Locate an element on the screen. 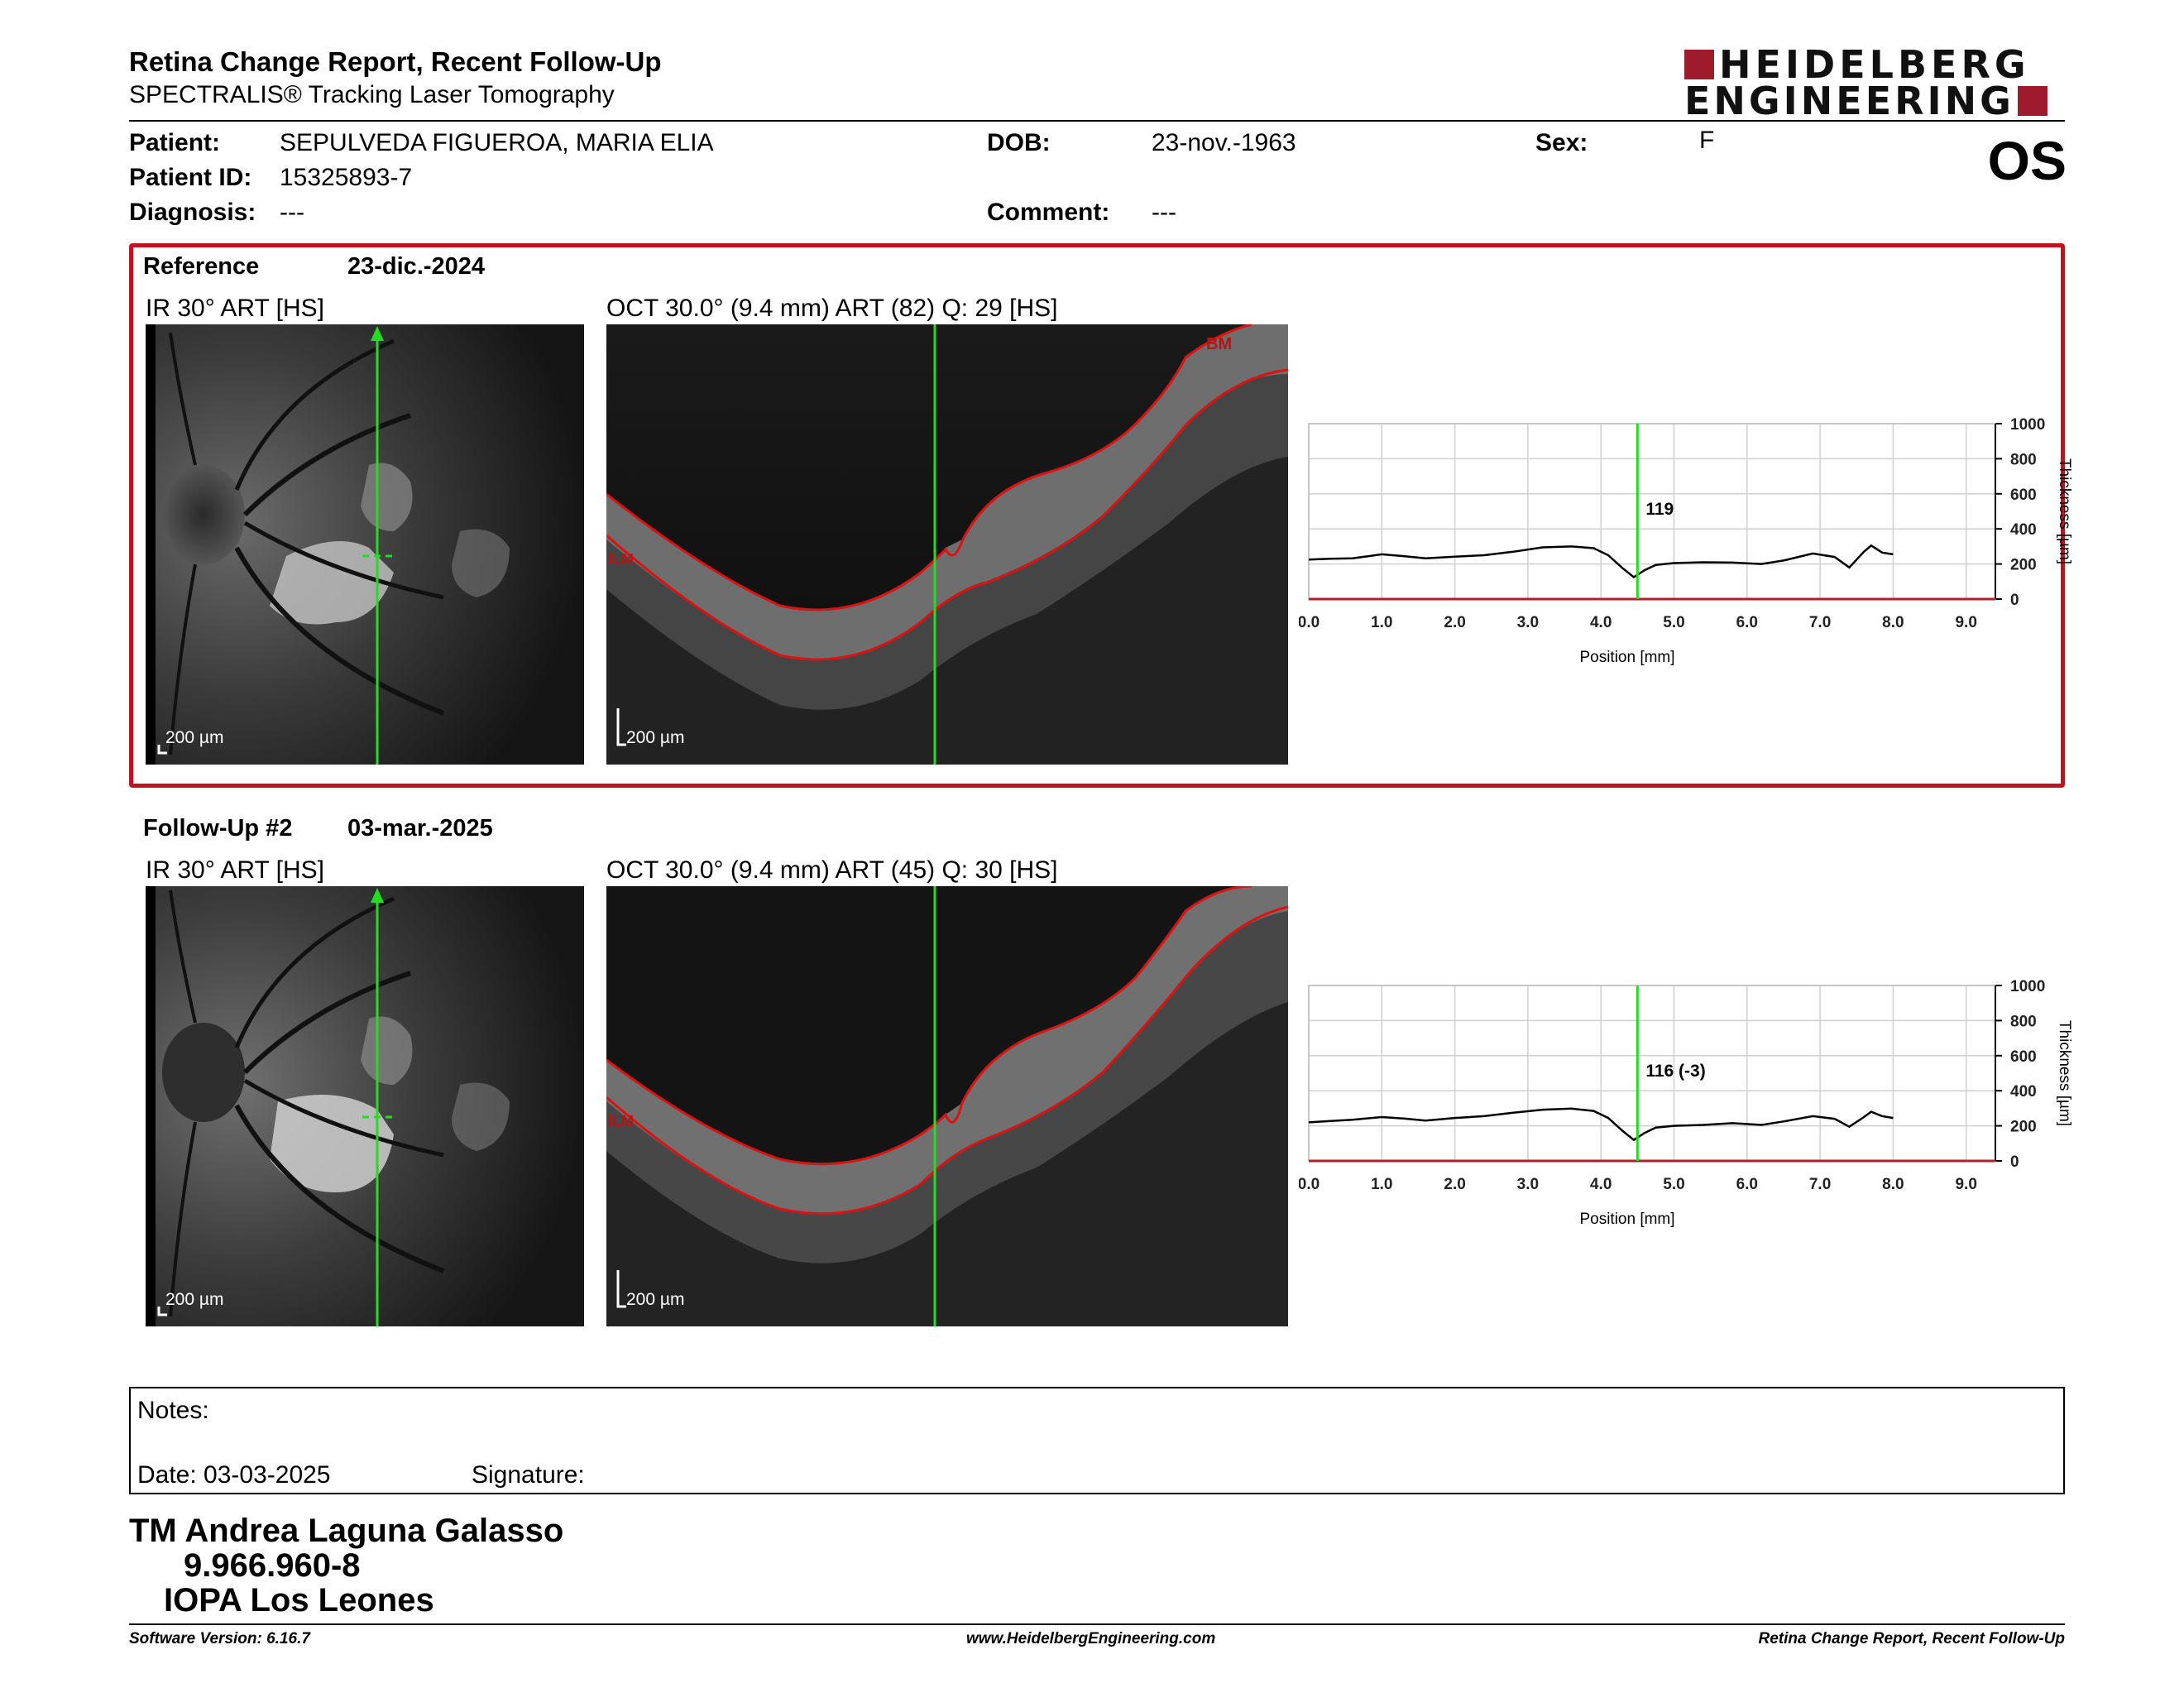 The width and height of the screenshot is (2184, 1688). cursor-value-label: 119 is located at coordinates (1659, 509).